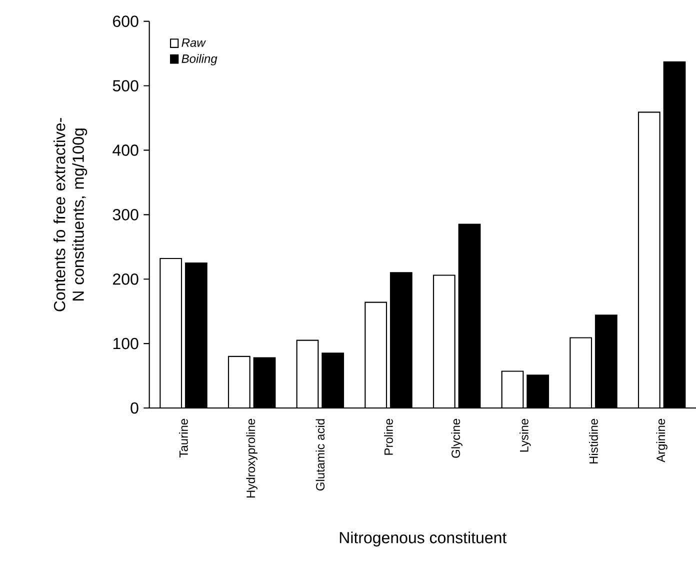  I want to click on x-tick-label: Lysine, so click(525, 435).